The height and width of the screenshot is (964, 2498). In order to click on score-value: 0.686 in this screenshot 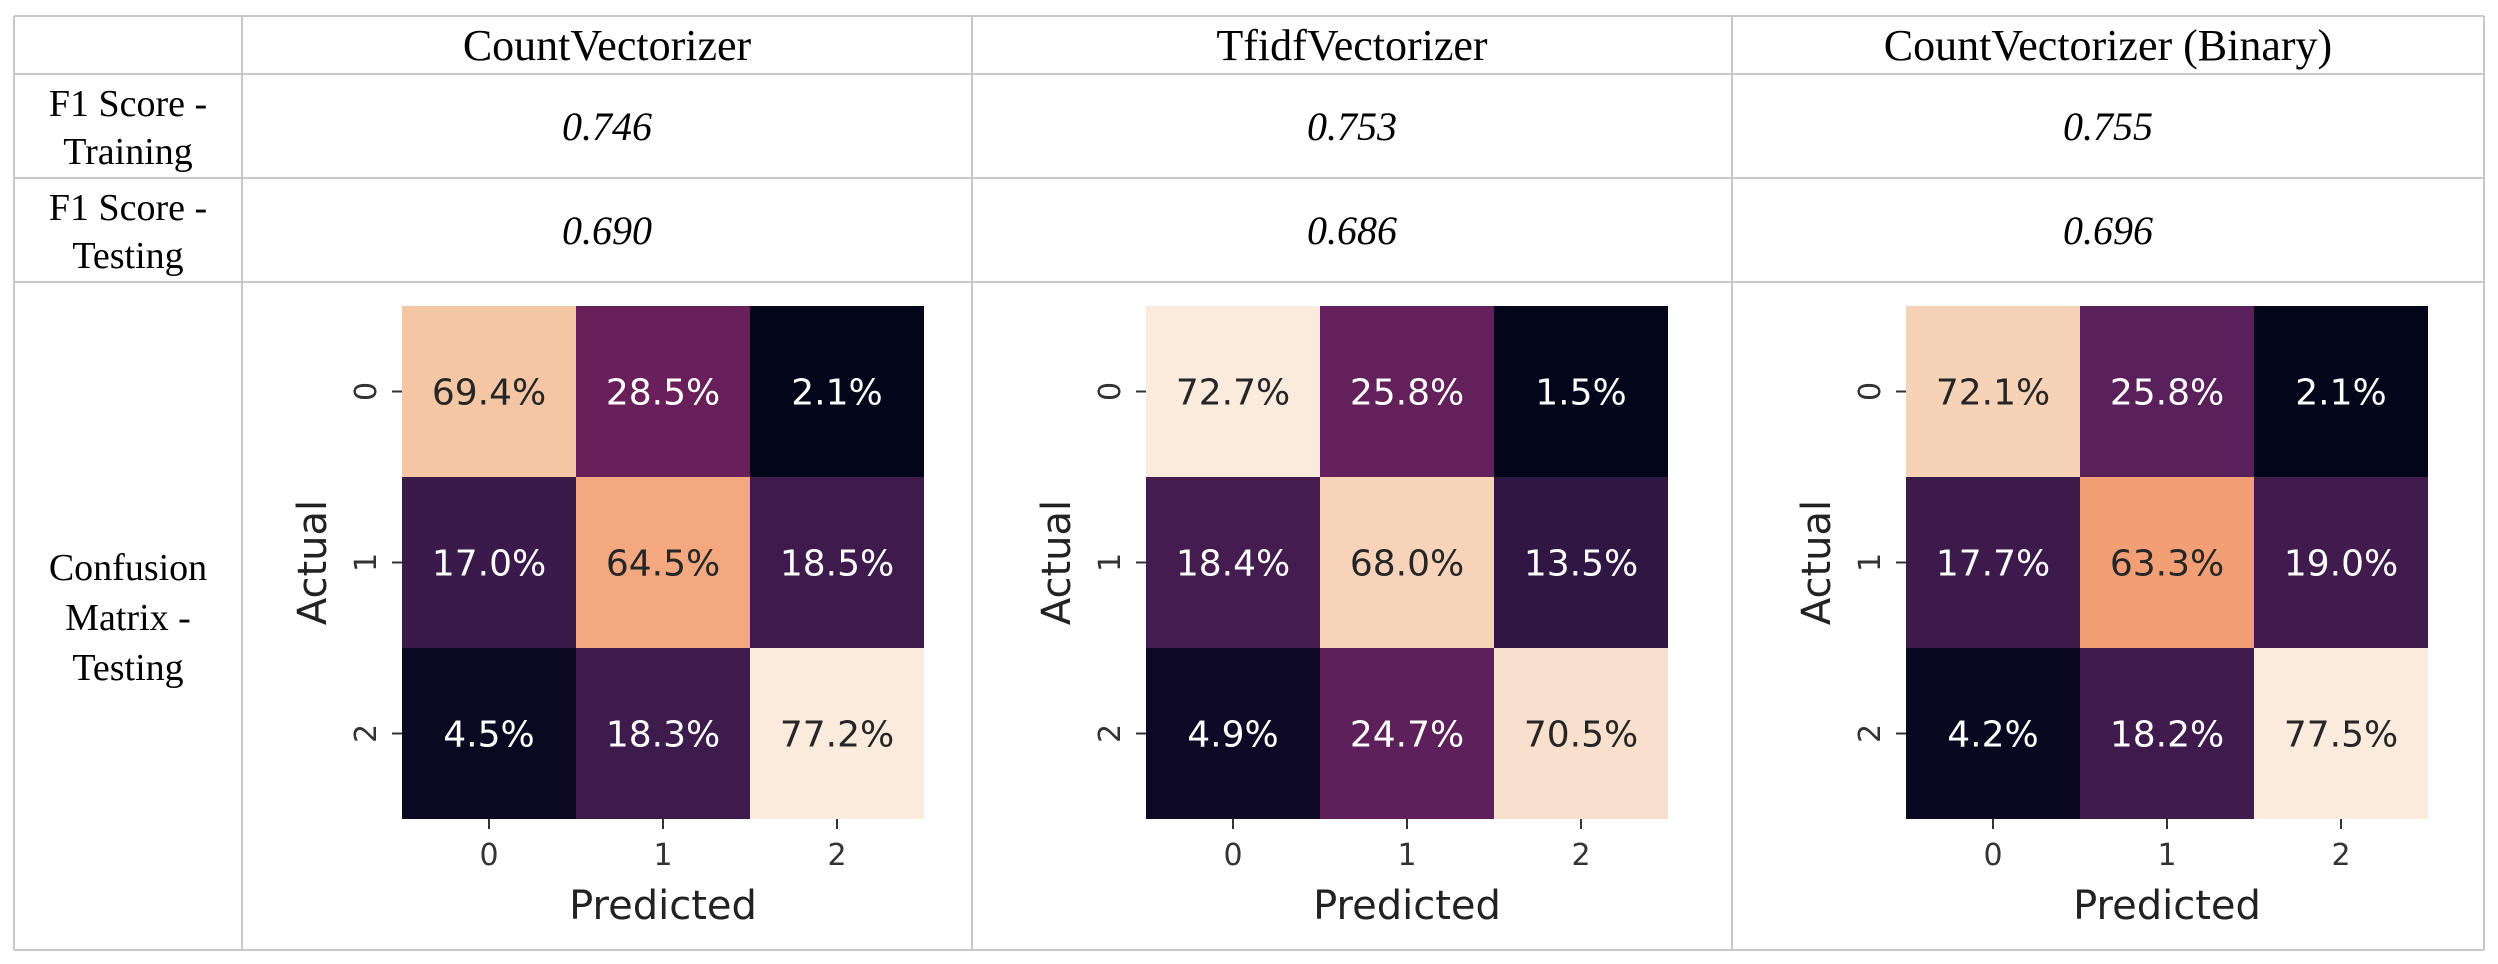, I will do `click(1352, 230)`.